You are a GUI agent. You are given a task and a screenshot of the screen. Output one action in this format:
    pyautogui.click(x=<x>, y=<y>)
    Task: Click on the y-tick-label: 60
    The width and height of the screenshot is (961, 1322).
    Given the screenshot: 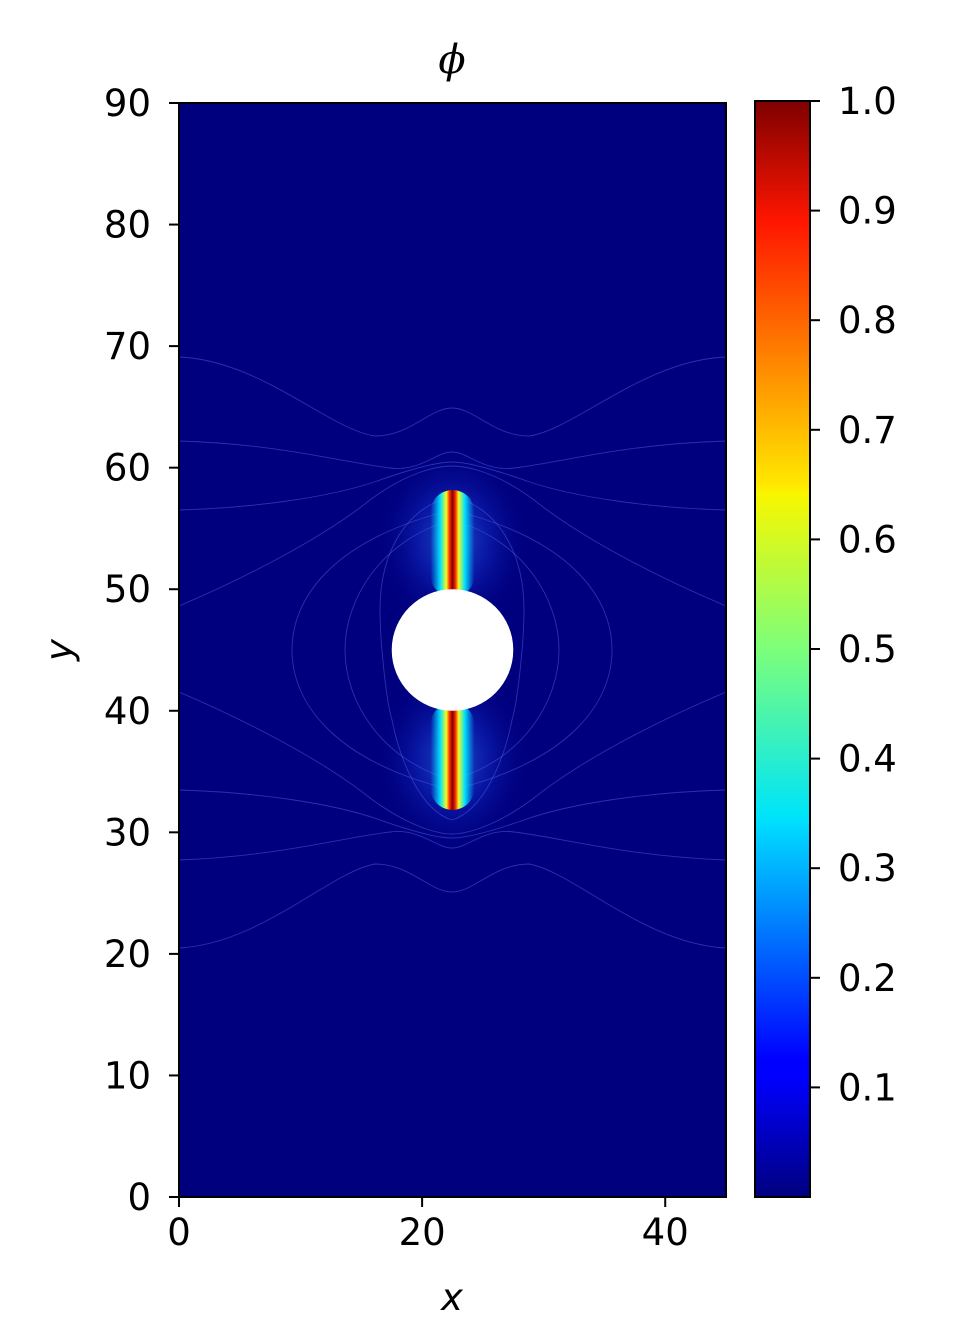 What is the action you would take?
    pyautogui.click(x=127, y=468)
    